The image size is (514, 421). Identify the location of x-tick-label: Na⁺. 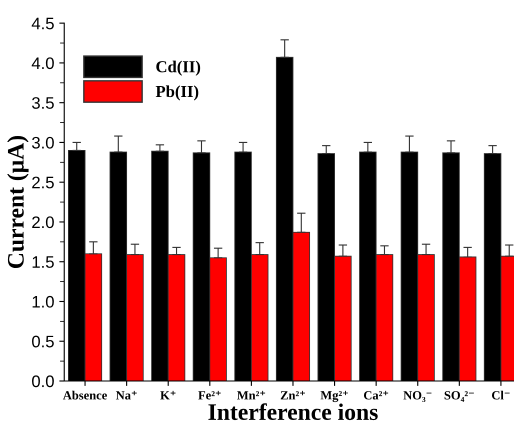
(126, 395).